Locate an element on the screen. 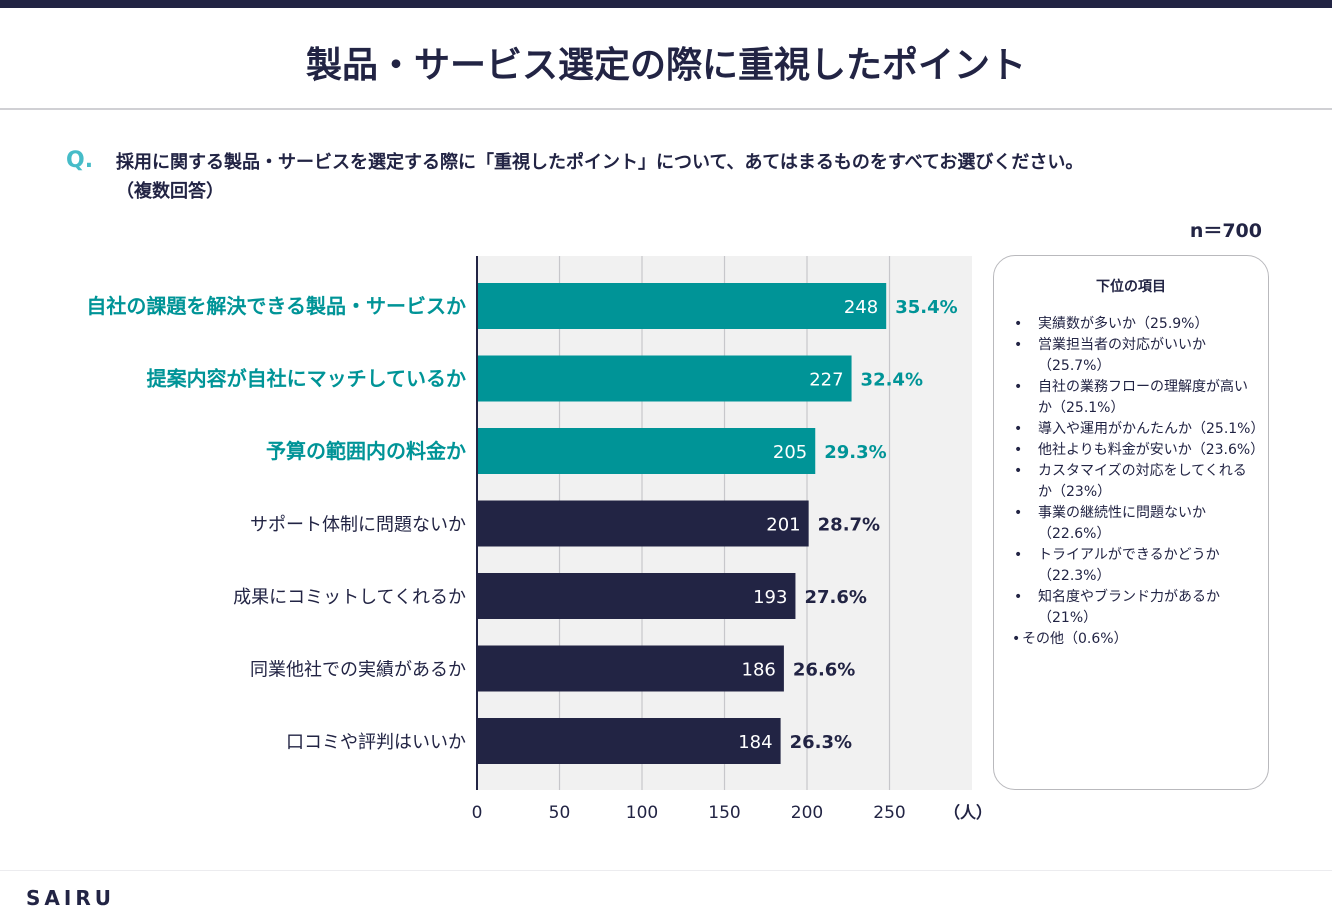  lower-item: カスタマイズの対応をしてくれるか（23%） is located at coordinates (1135, 482).